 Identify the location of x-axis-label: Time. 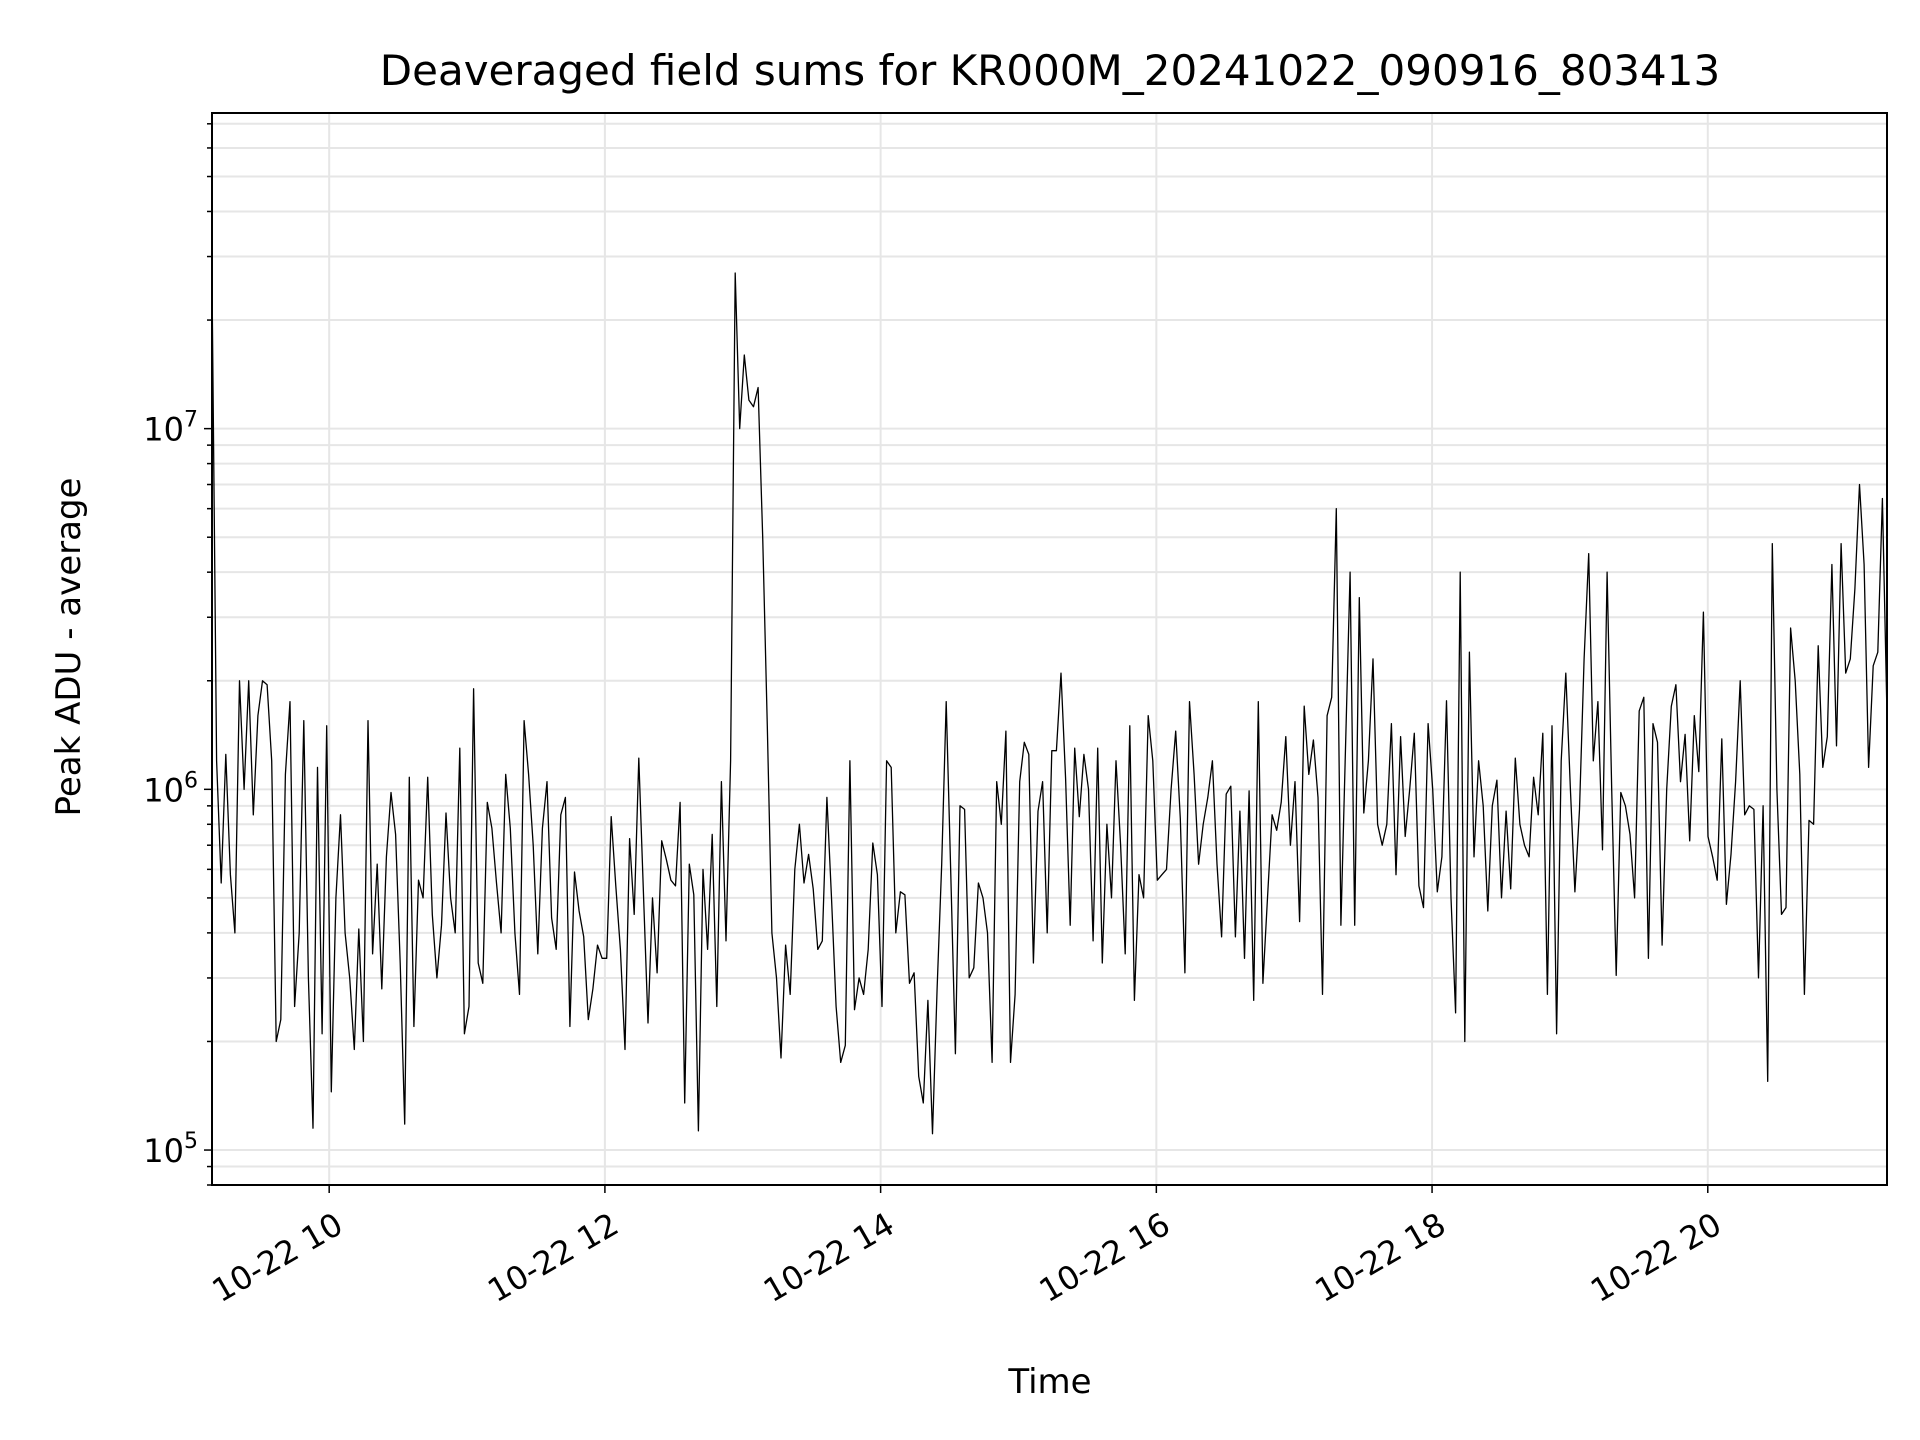
(1049, 1382).